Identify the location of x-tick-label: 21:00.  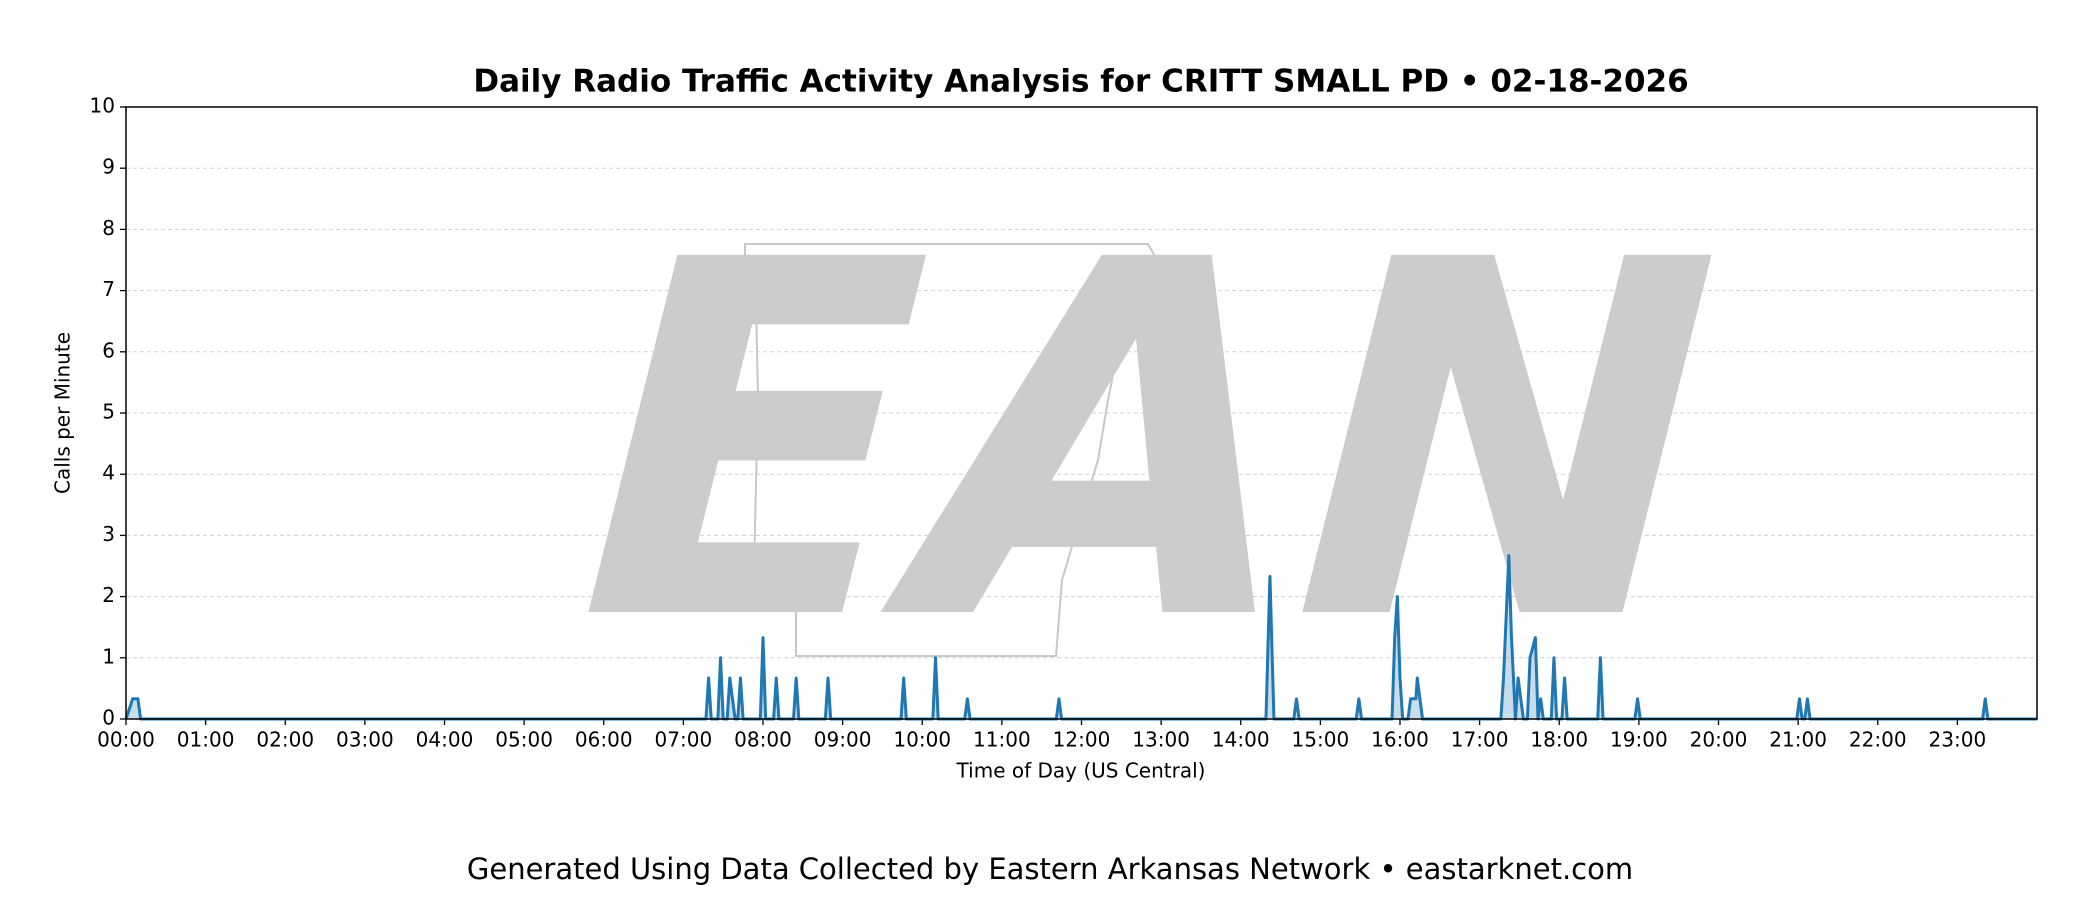
(1798, 740).